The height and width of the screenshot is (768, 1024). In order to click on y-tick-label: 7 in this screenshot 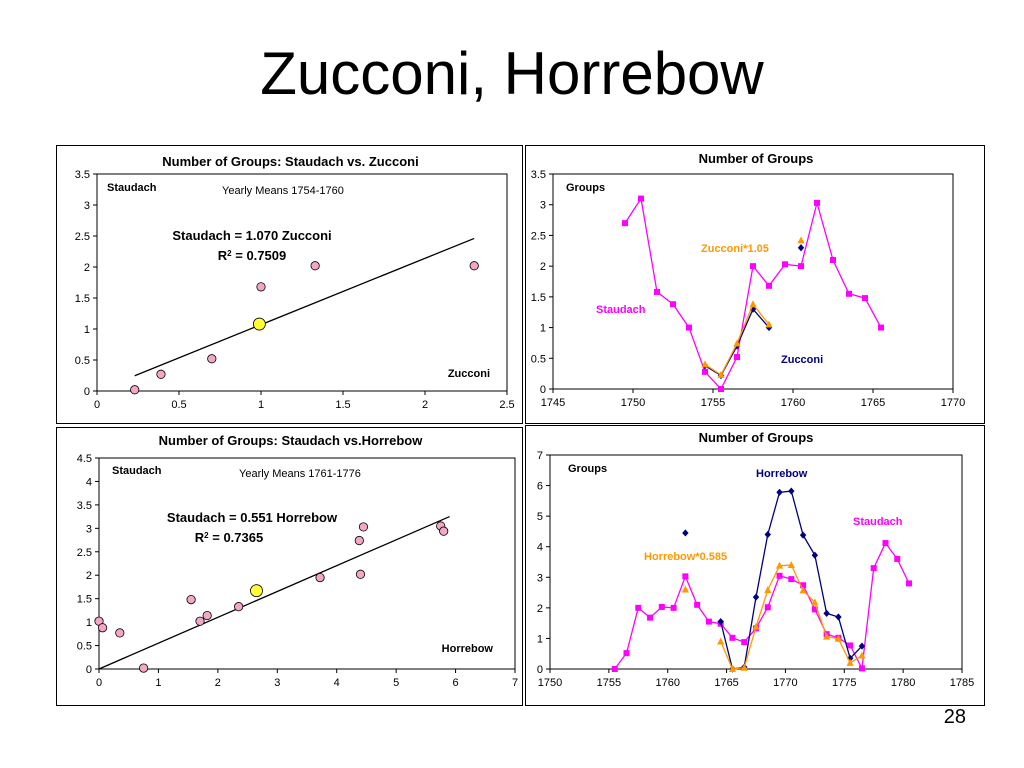, I will do `click(540, 456)`.